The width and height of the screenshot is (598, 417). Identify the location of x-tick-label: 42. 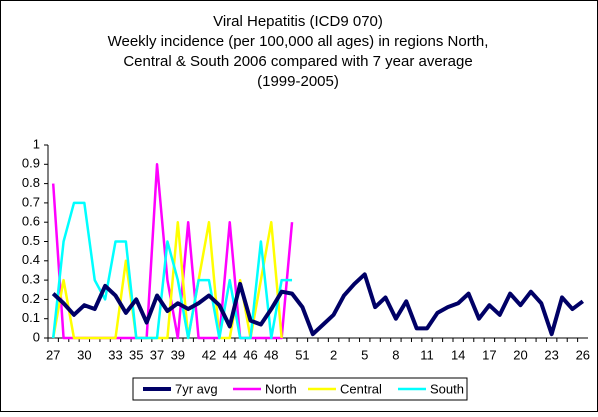
(209, 354).